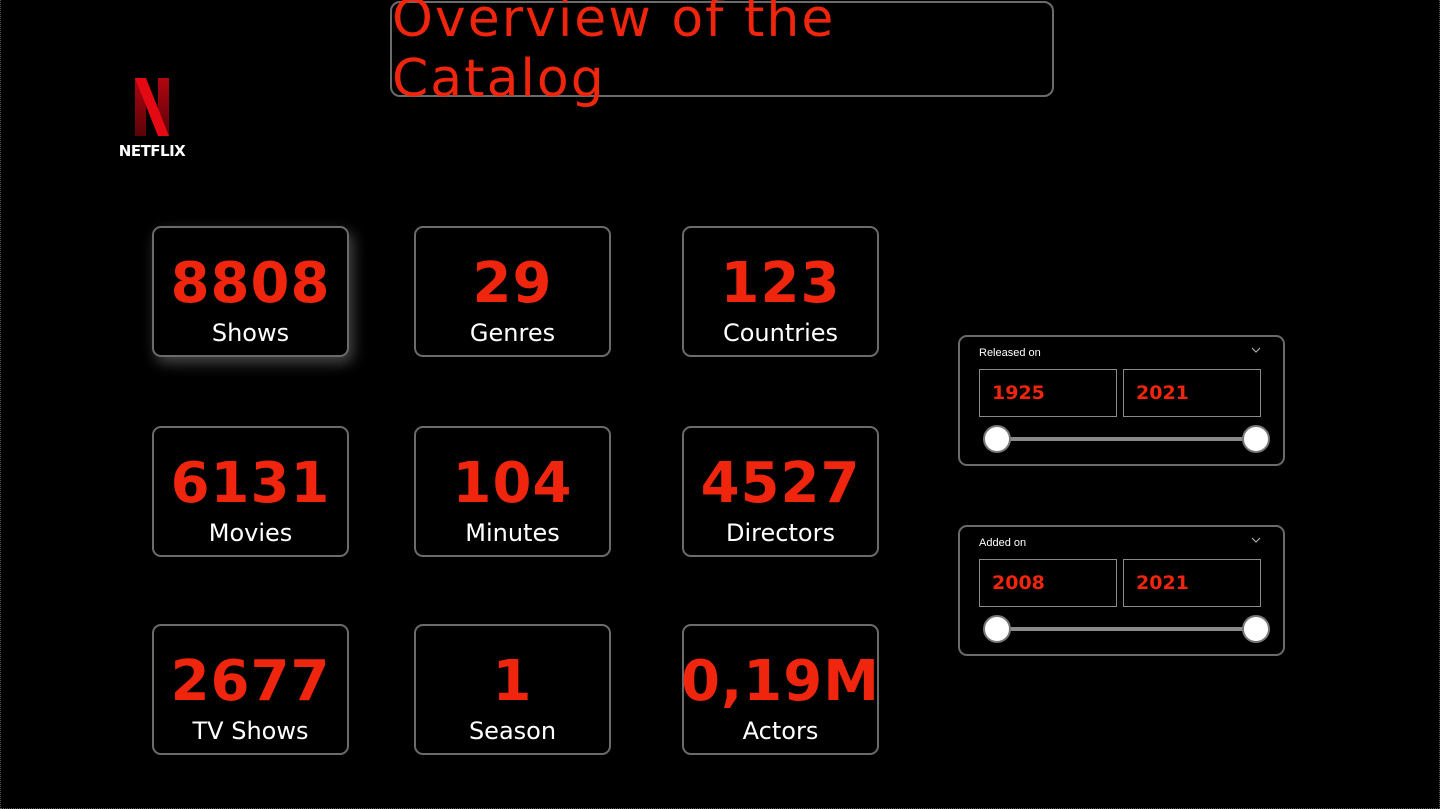 The height and width of the screenshot is (809, 1440). I want to click on kpi-card-season: 1 Season, so click(512, 689).